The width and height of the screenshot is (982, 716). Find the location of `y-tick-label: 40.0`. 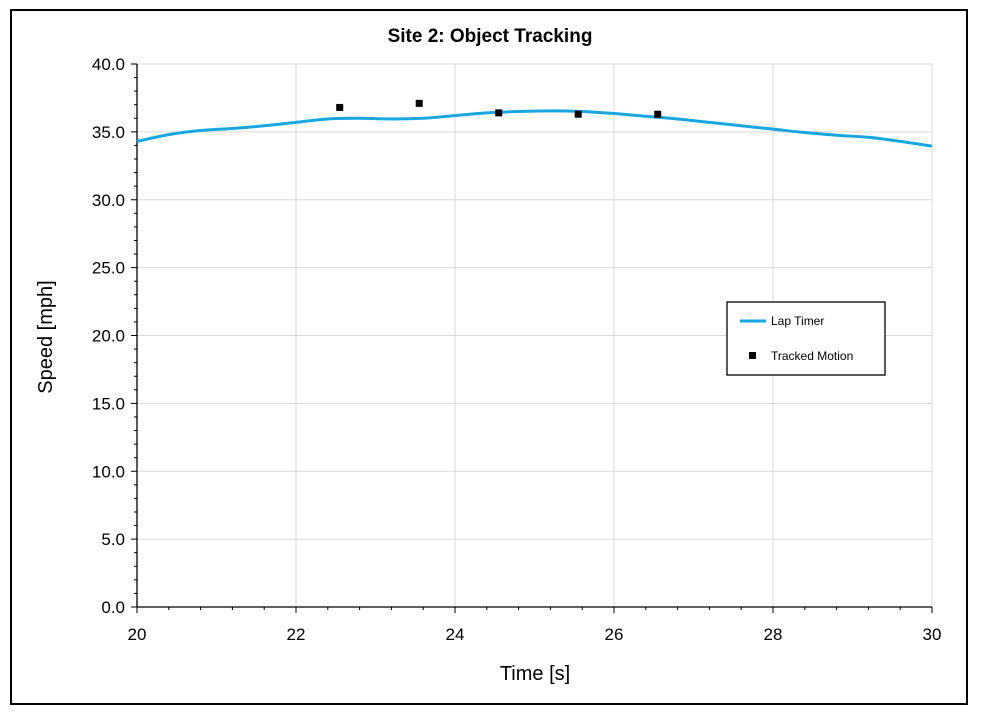

y-tick-label: 40.0 is located at coordinates (108, 64).